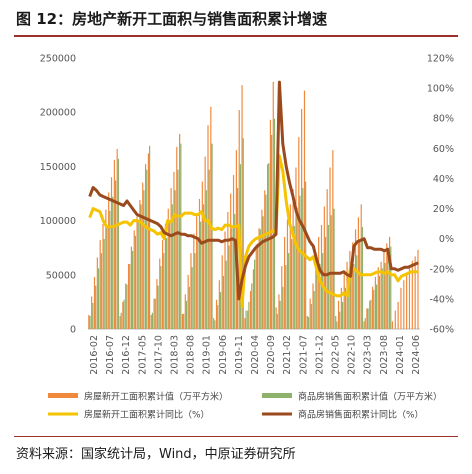 The image size is (472, 474). Describe the element at coordinates (156, 454) in the screenshot. I see `source-note: 资料来源：国家统计局，Wind，中原证券研究所` at that location.